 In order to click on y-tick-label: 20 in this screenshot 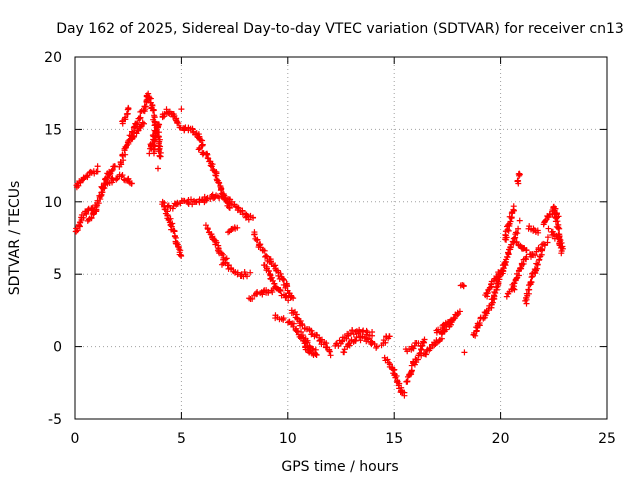, I will do `click(53, 58)`.